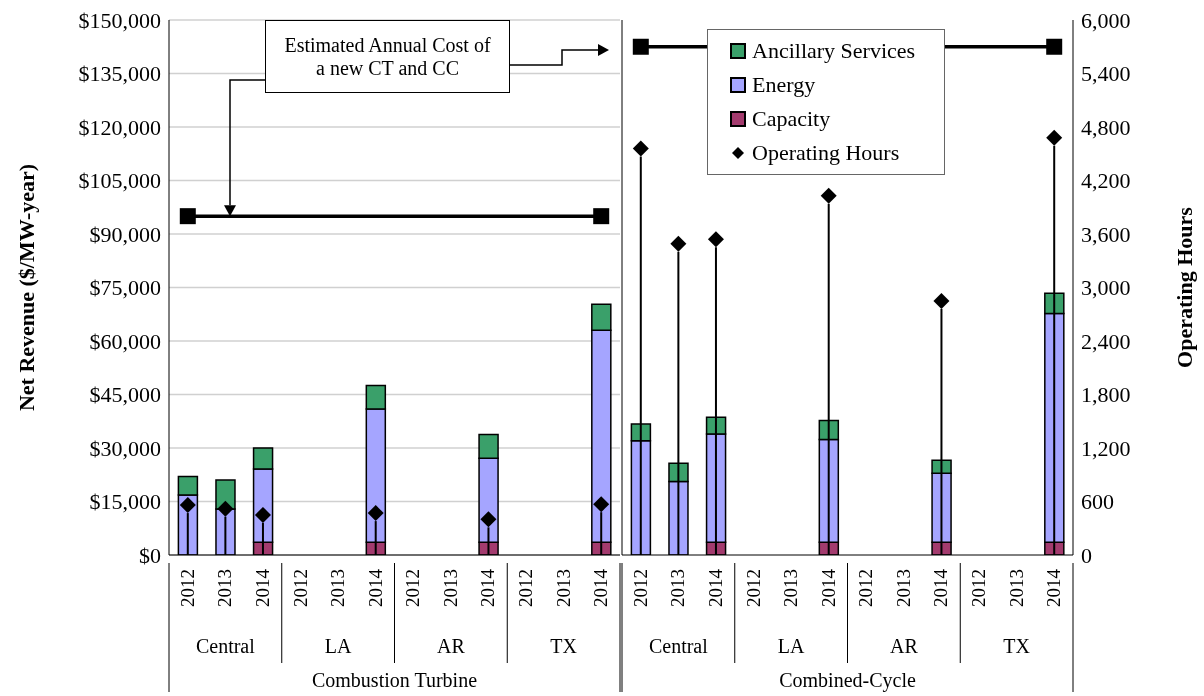 Image resolution: width=1204 pixels, height=696 pixels. I want to click on y-tick-label: $120,000, so click(119, 127).